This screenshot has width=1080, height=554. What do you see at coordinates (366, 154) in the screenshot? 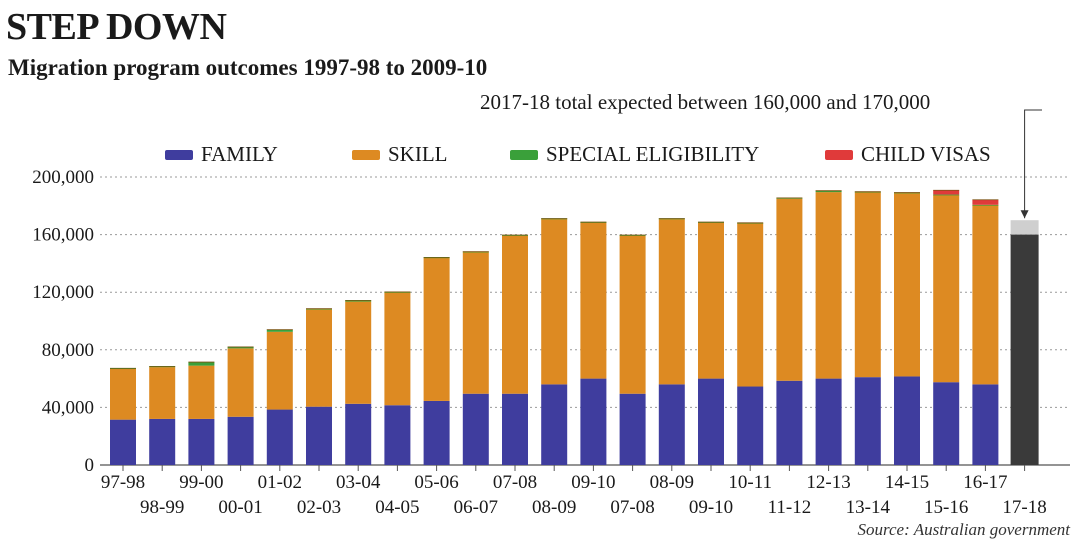
I see `legend-skill-swatch` at bounding box center [366, 154].